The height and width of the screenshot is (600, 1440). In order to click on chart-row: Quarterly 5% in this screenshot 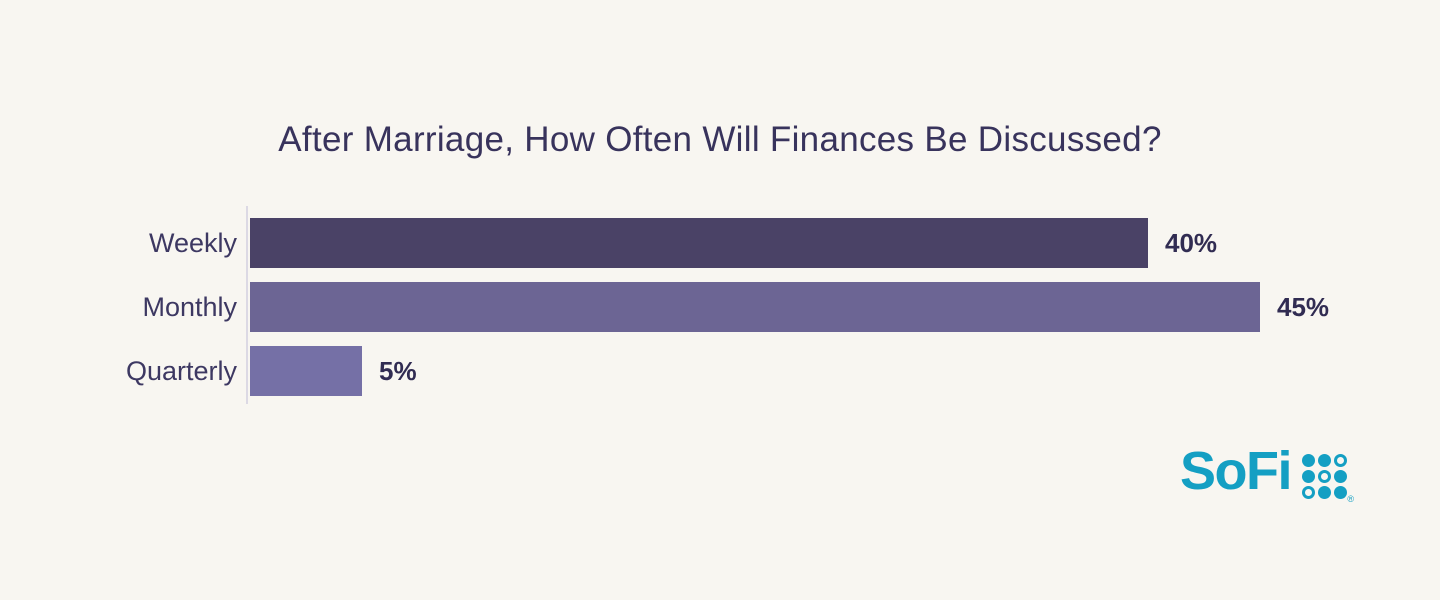, I will do `click(720, 371)`.